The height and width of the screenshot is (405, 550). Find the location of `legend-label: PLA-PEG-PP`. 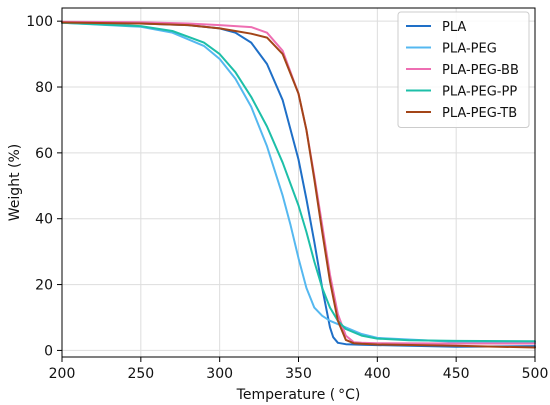

legend-label: PLA-PEG-PP is located at coordinates (479, 92).